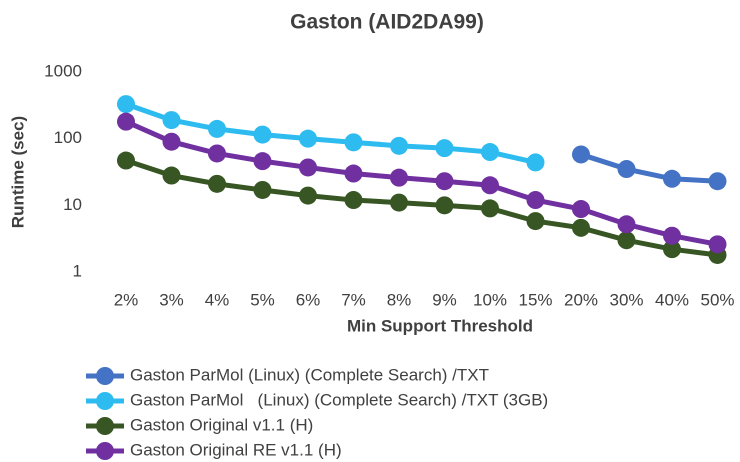  I want to click on legend-label: Gaston Original v1.1 (H), so click(221, 424).